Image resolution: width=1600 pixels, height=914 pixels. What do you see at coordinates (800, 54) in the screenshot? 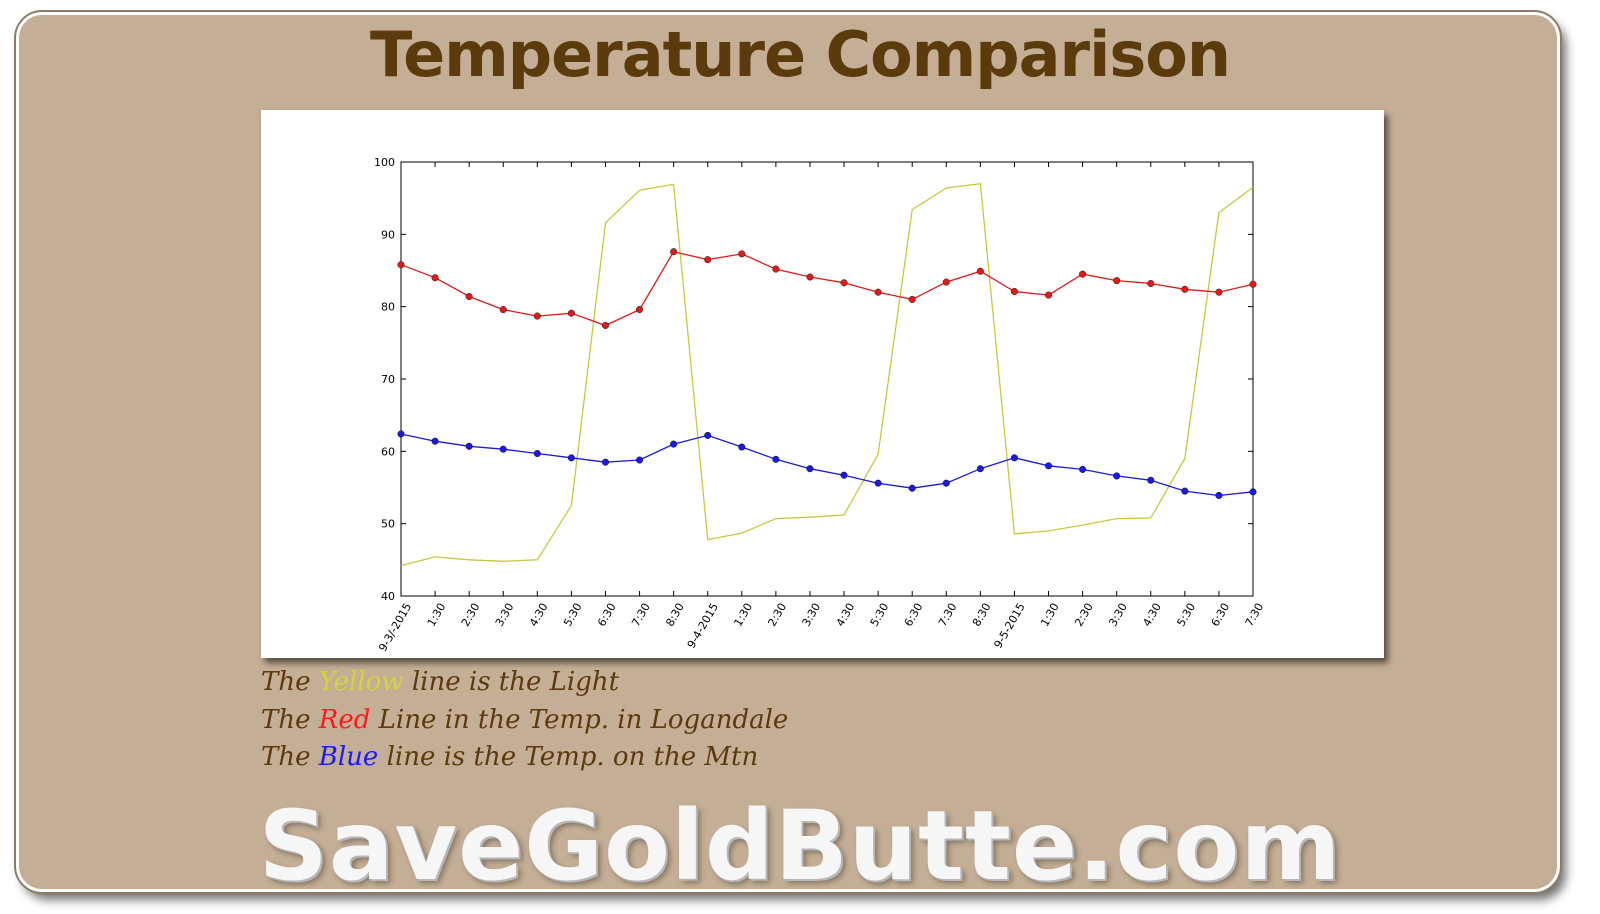
I see `page-title: Temperature Comparison` at bounding box center [800, 54].